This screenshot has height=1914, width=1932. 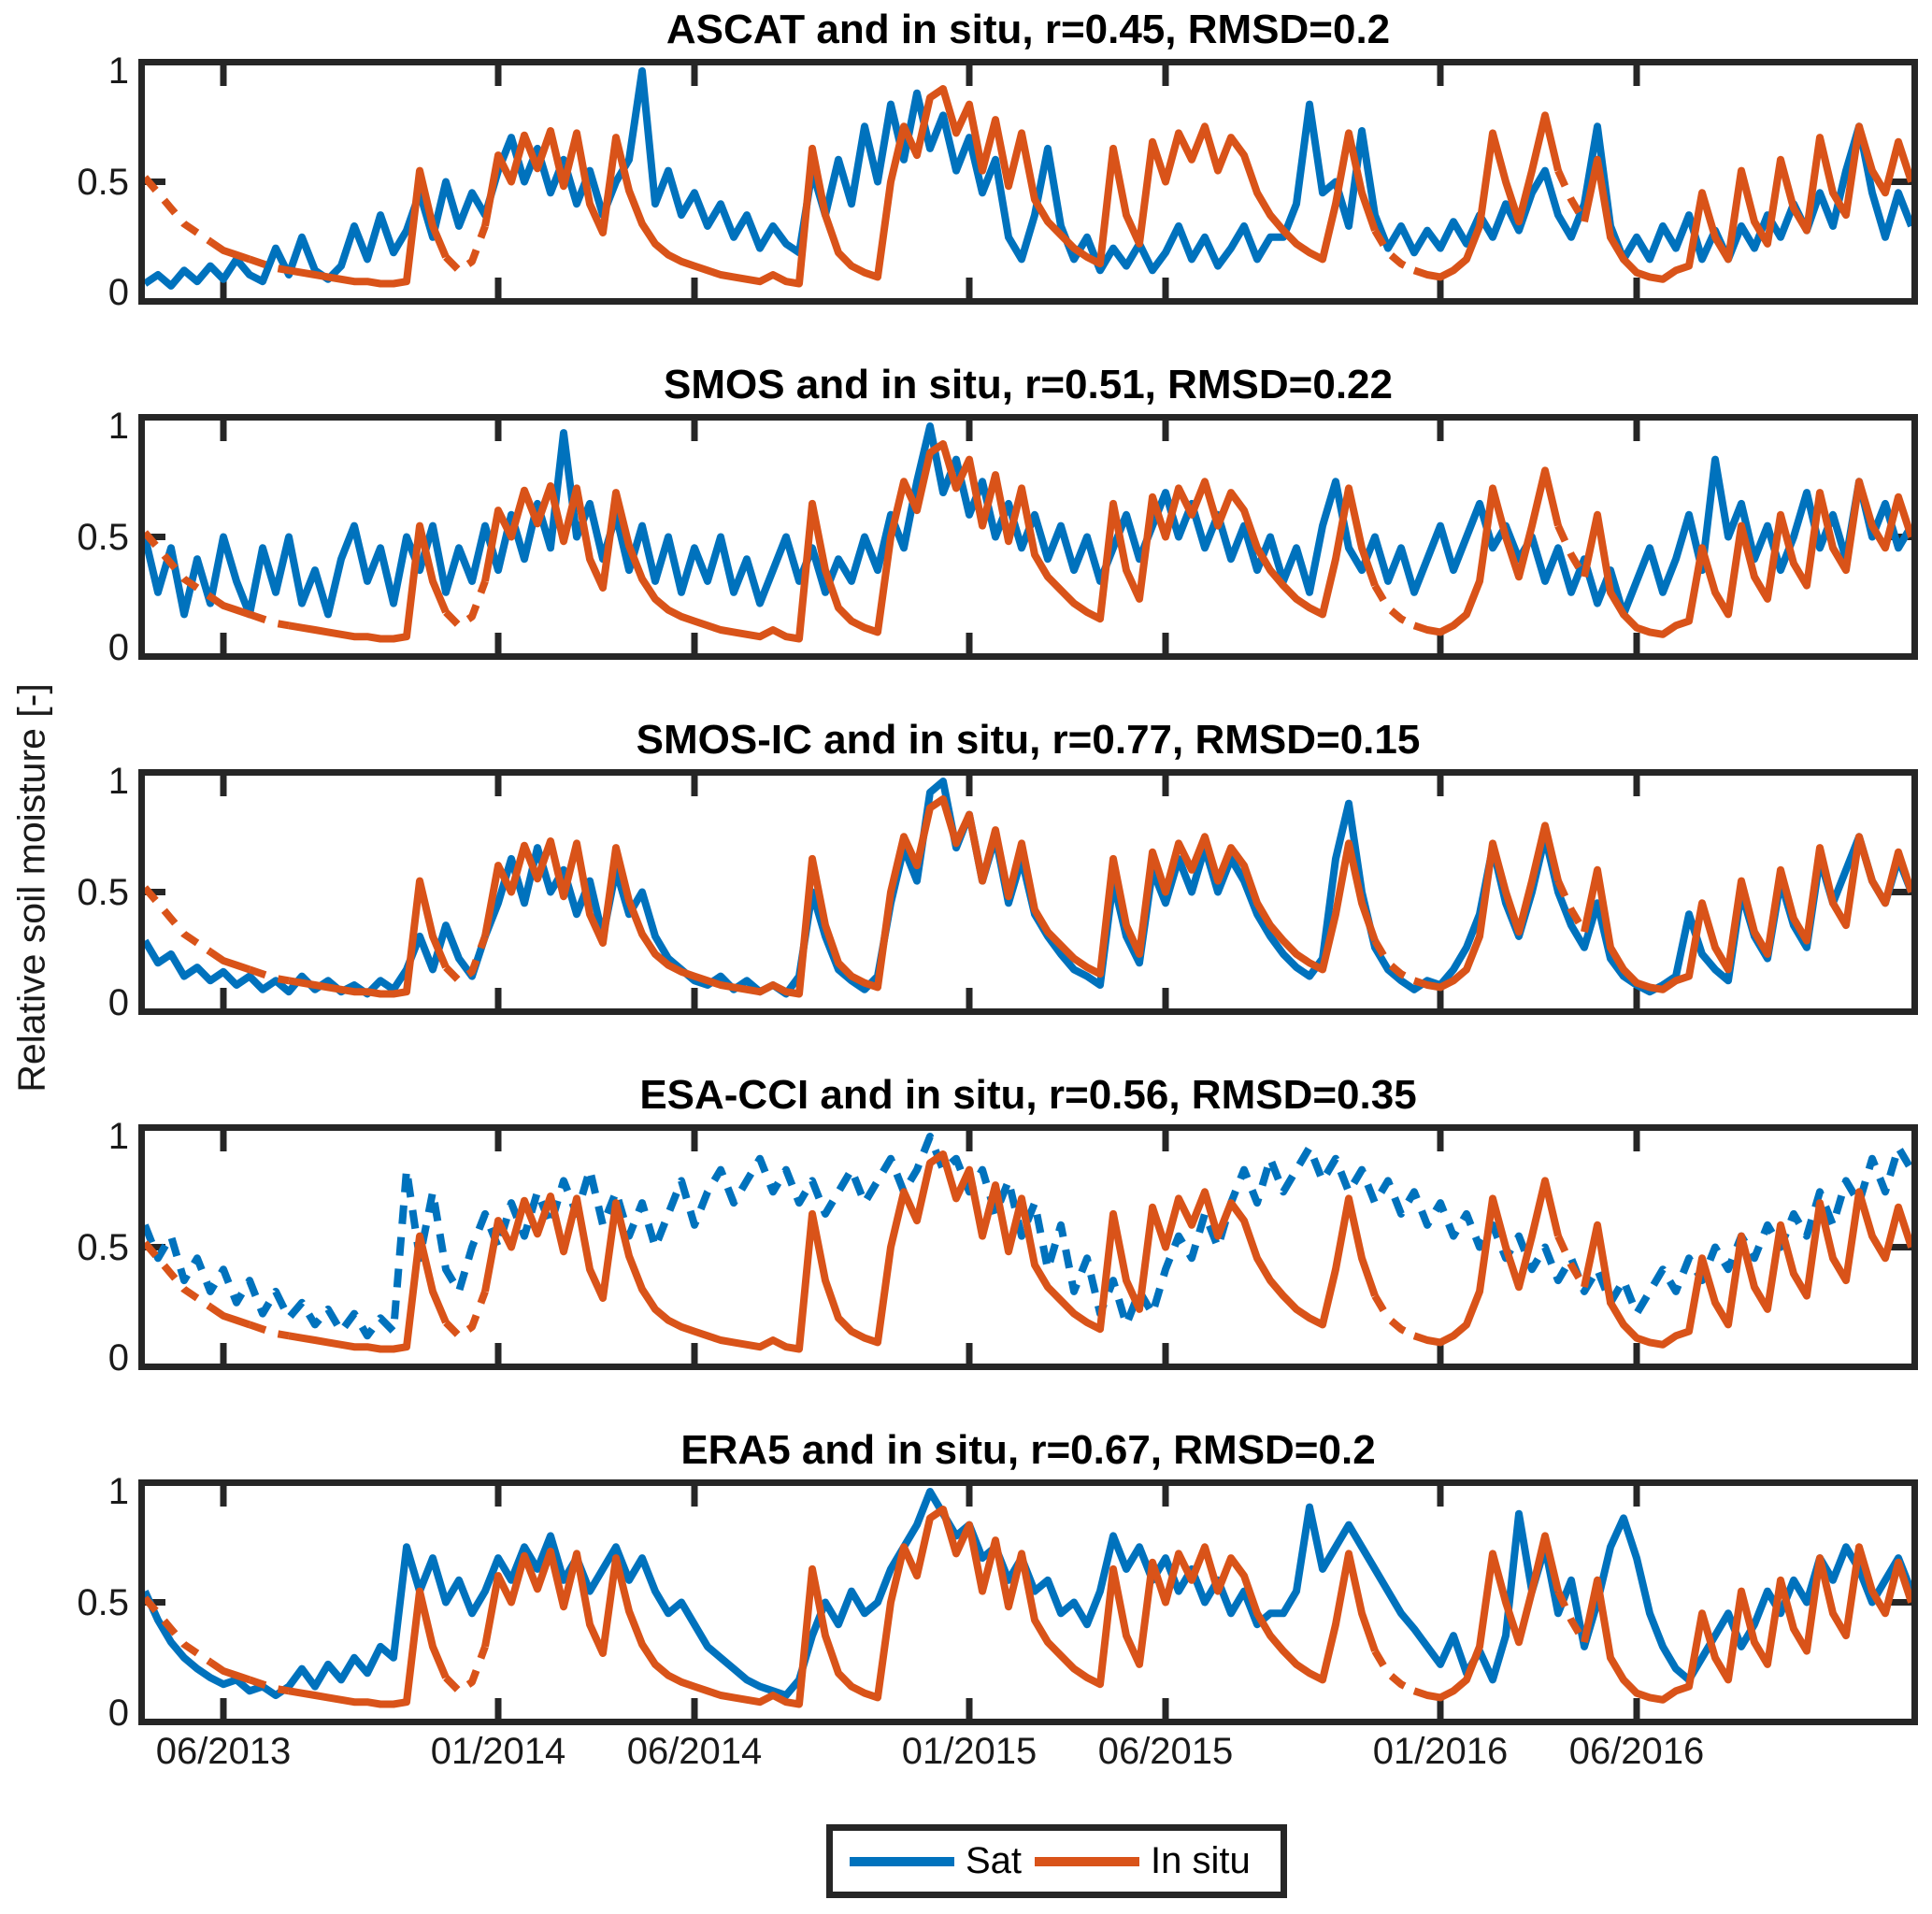 What do you see at coordinates (223, 1752) in the screenshot?
I see `x-tick-label-06-2013: 06/2013` at bounding box center [223, 1752].